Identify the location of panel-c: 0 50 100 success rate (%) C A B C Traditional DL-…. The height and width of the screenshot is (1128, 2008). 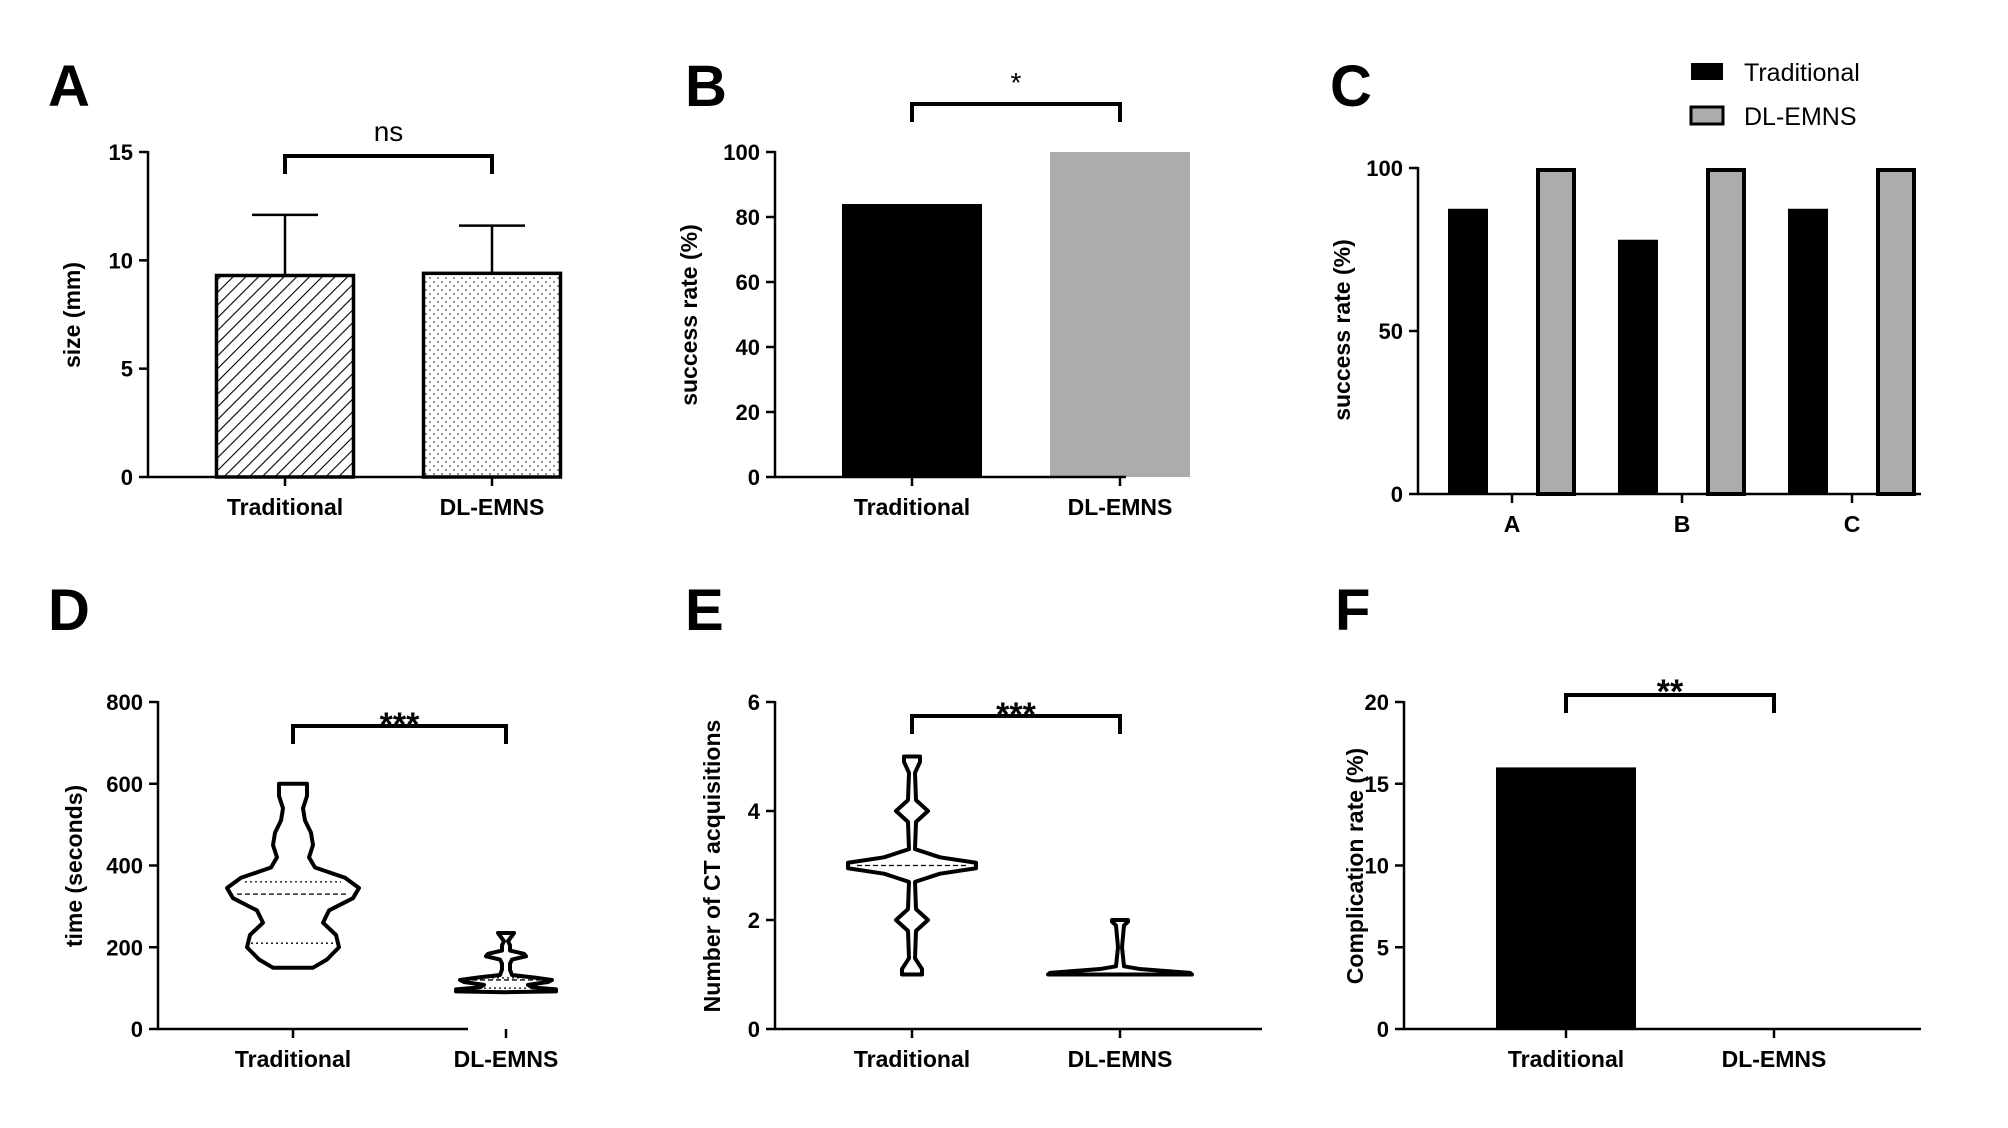
(1625, 295).